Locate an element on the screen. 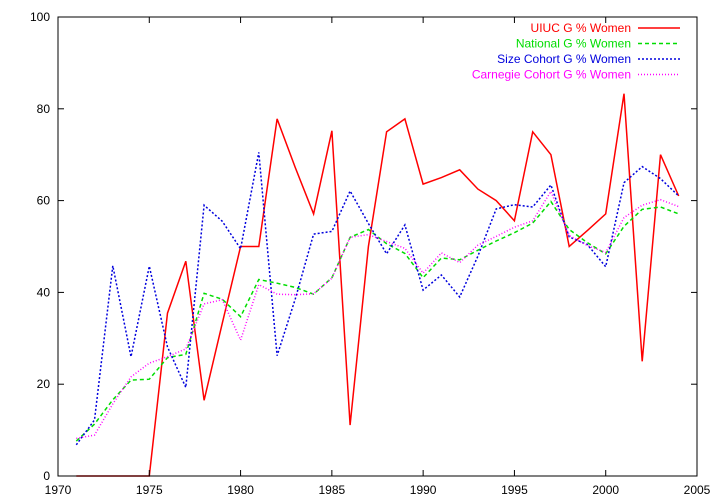 The image size is (720, 504). y-tick-label: 20 is located at coordinates (44, 384).